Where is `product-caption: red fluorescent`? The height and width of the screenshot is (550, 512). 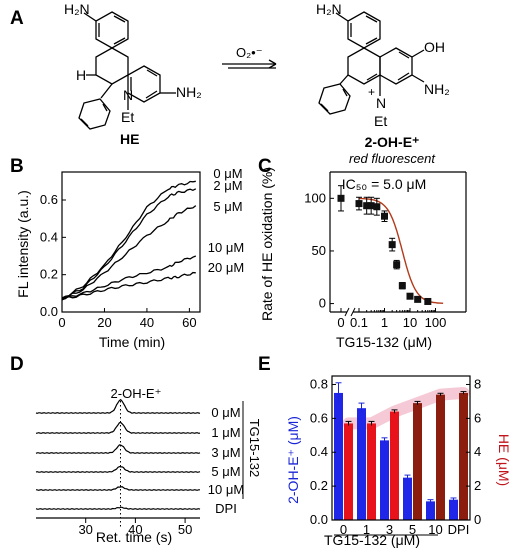 product-caption: red fluorescent is located at coordinates (392, 158).